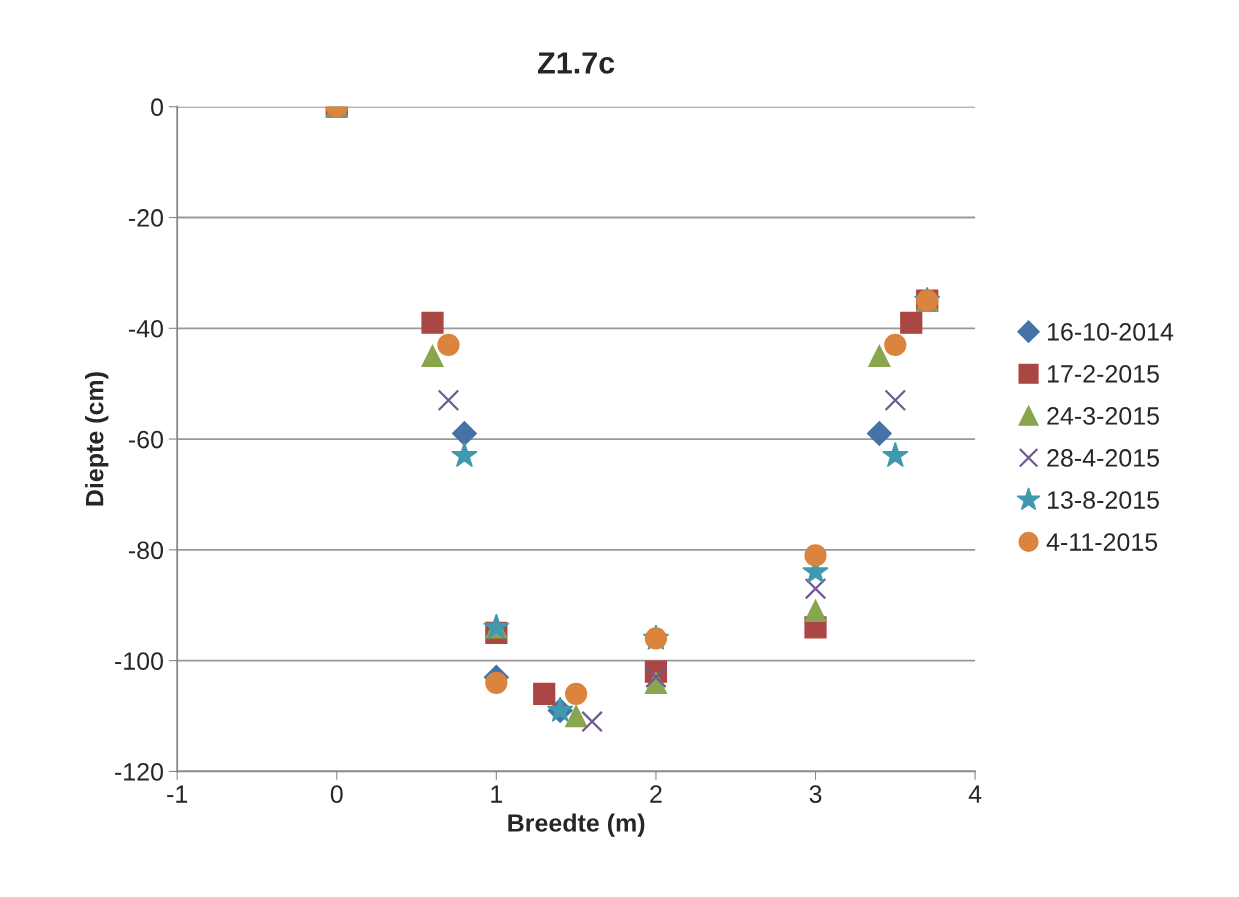 The image size is (1239, 897). Describe the element at coordinates (336, 794) in the screenshot. I see `x-tick-label: 0` at that location.